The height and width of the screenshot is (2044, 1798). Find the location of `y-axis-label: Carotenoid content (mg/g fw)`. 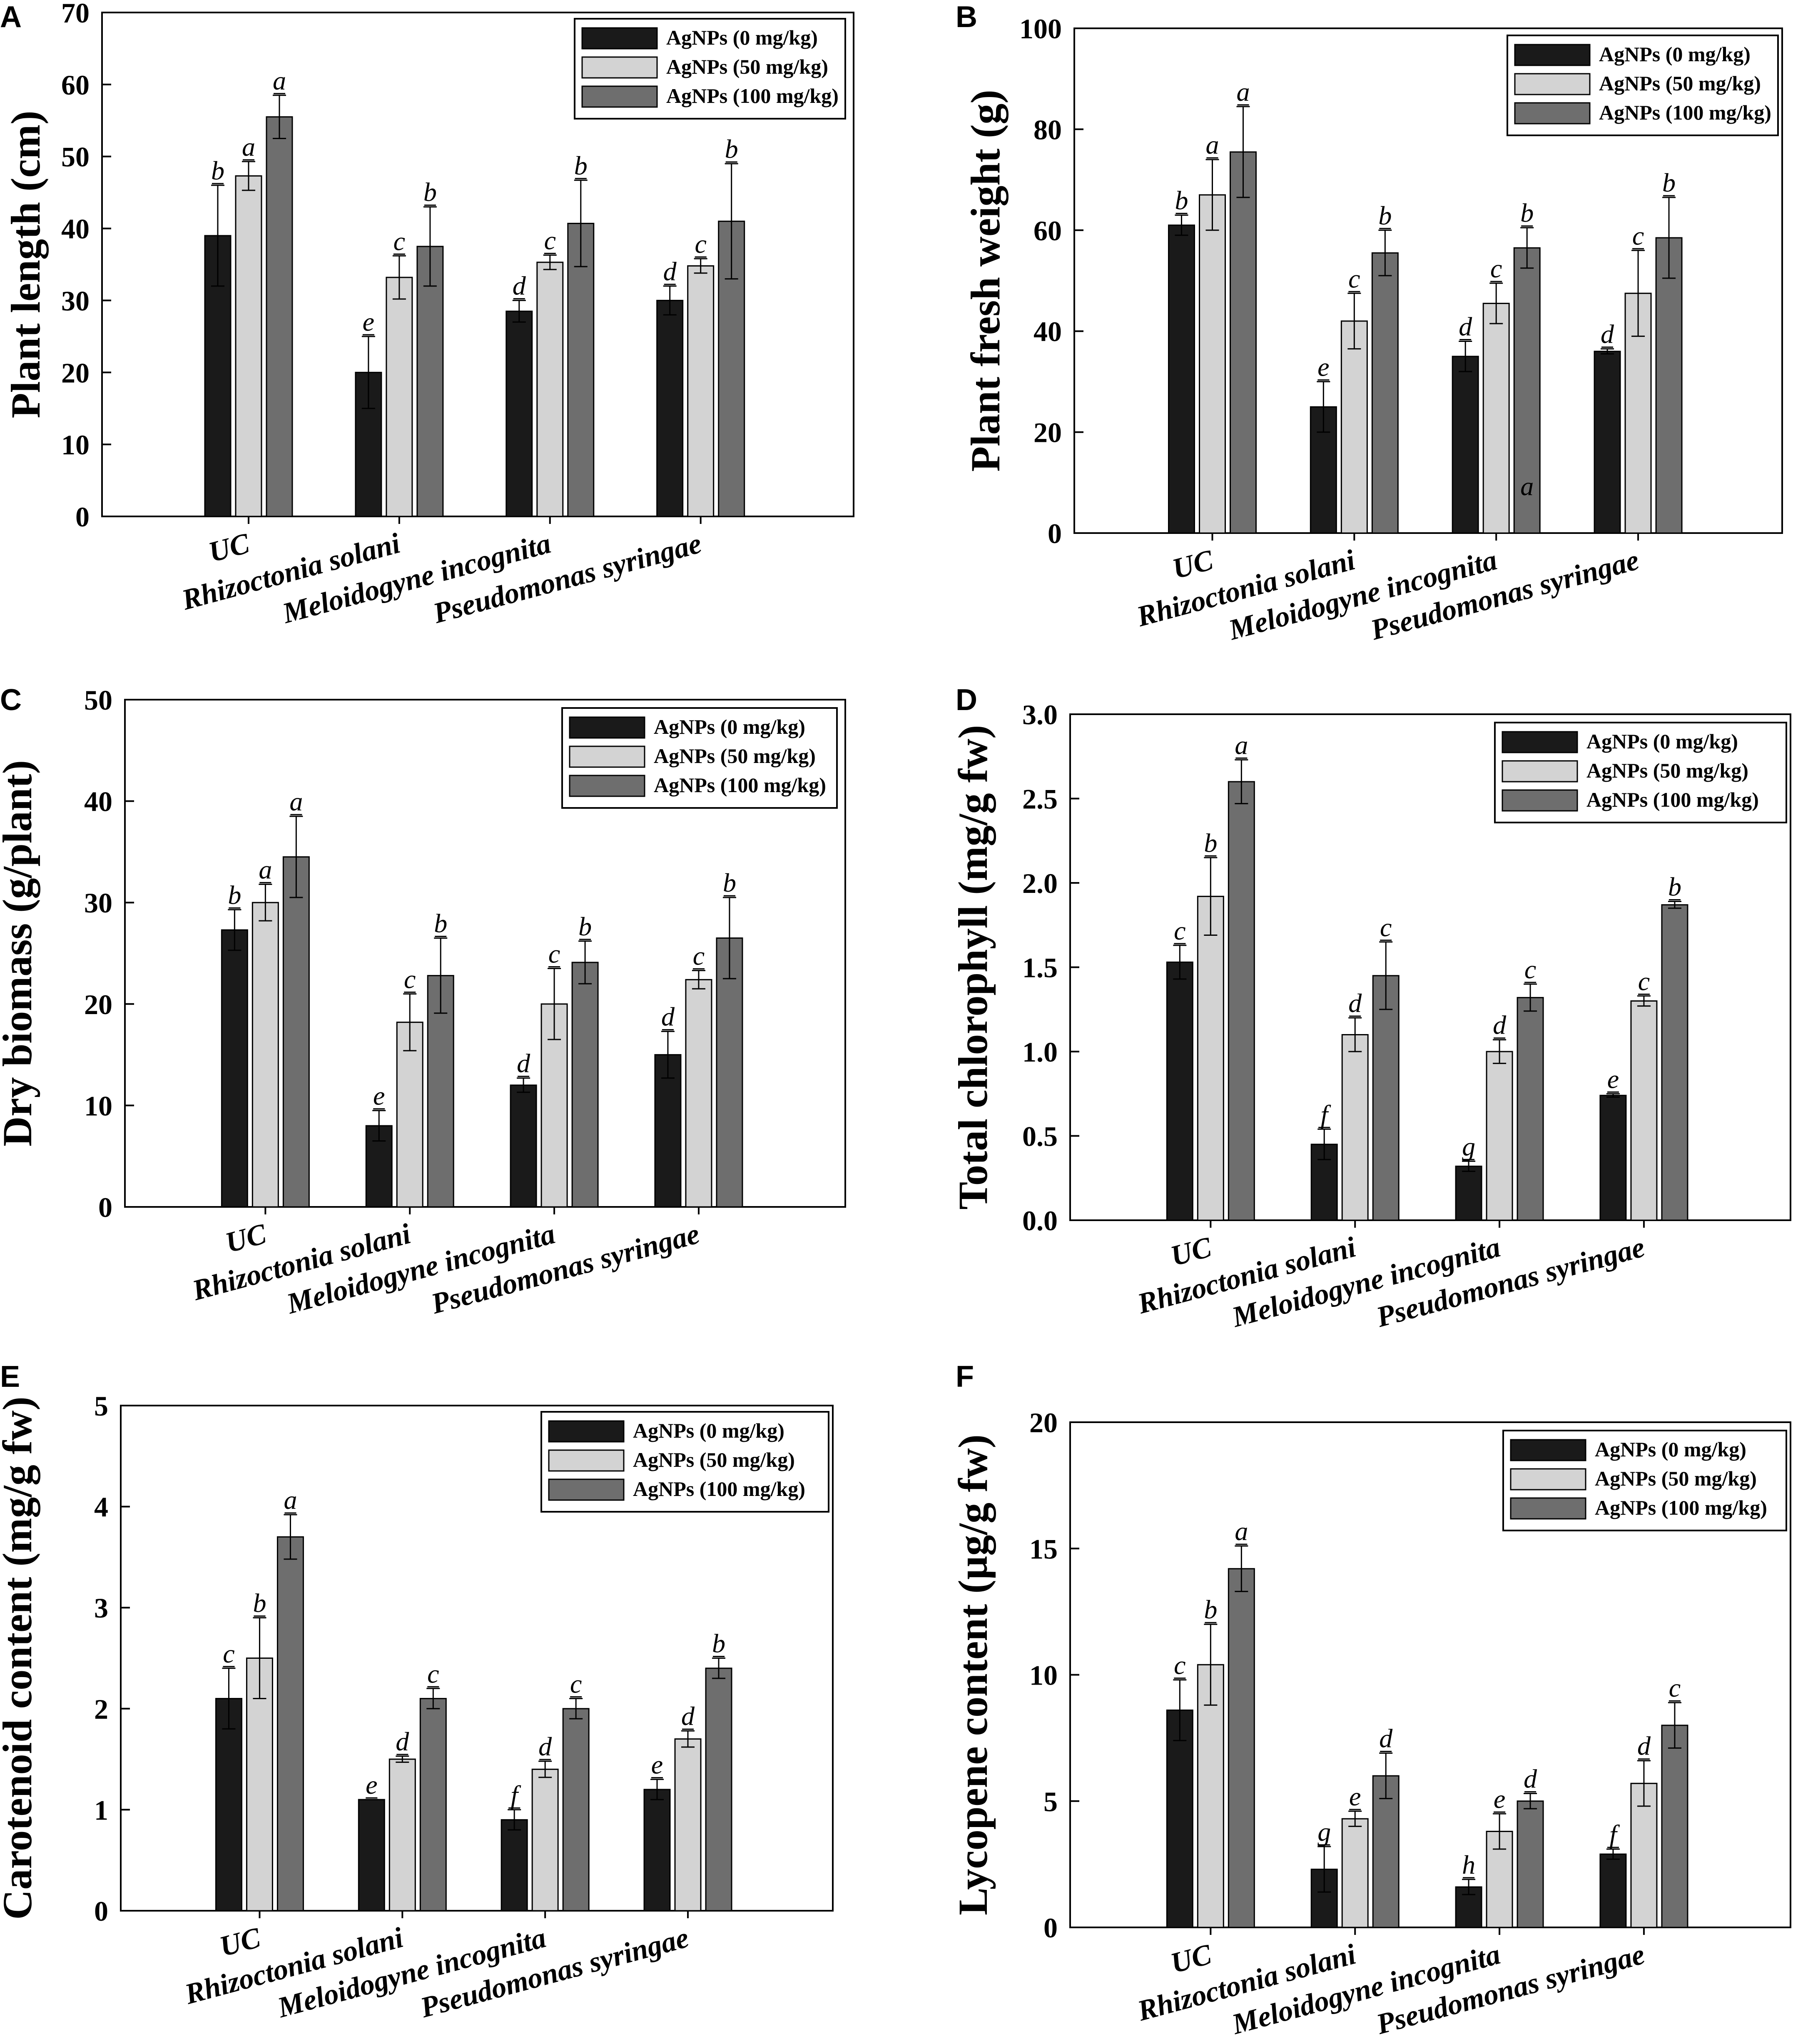

y-axis-label: Carotenoid content (mg/g fw) is located at coordinates (20, 1657).